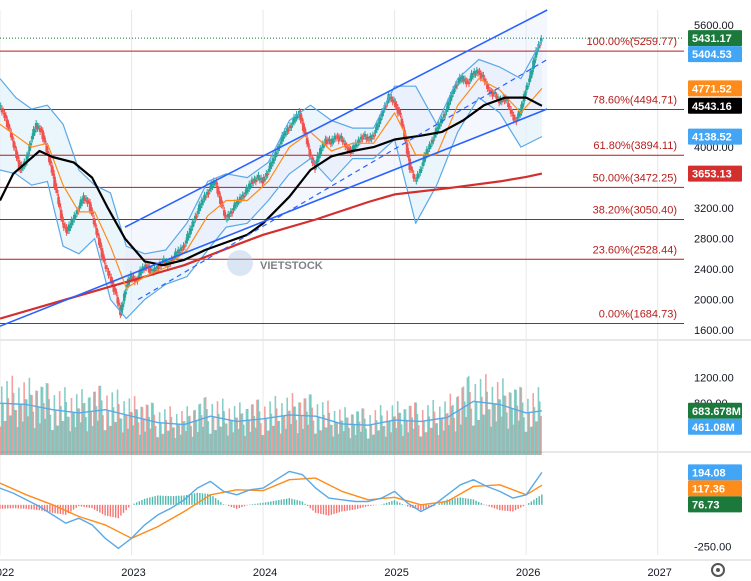  What do you see at coordinates (714, 378) in the screenshot?
I see `volume-y-tick-0: 1200.00` at bounding box center [714, 378].